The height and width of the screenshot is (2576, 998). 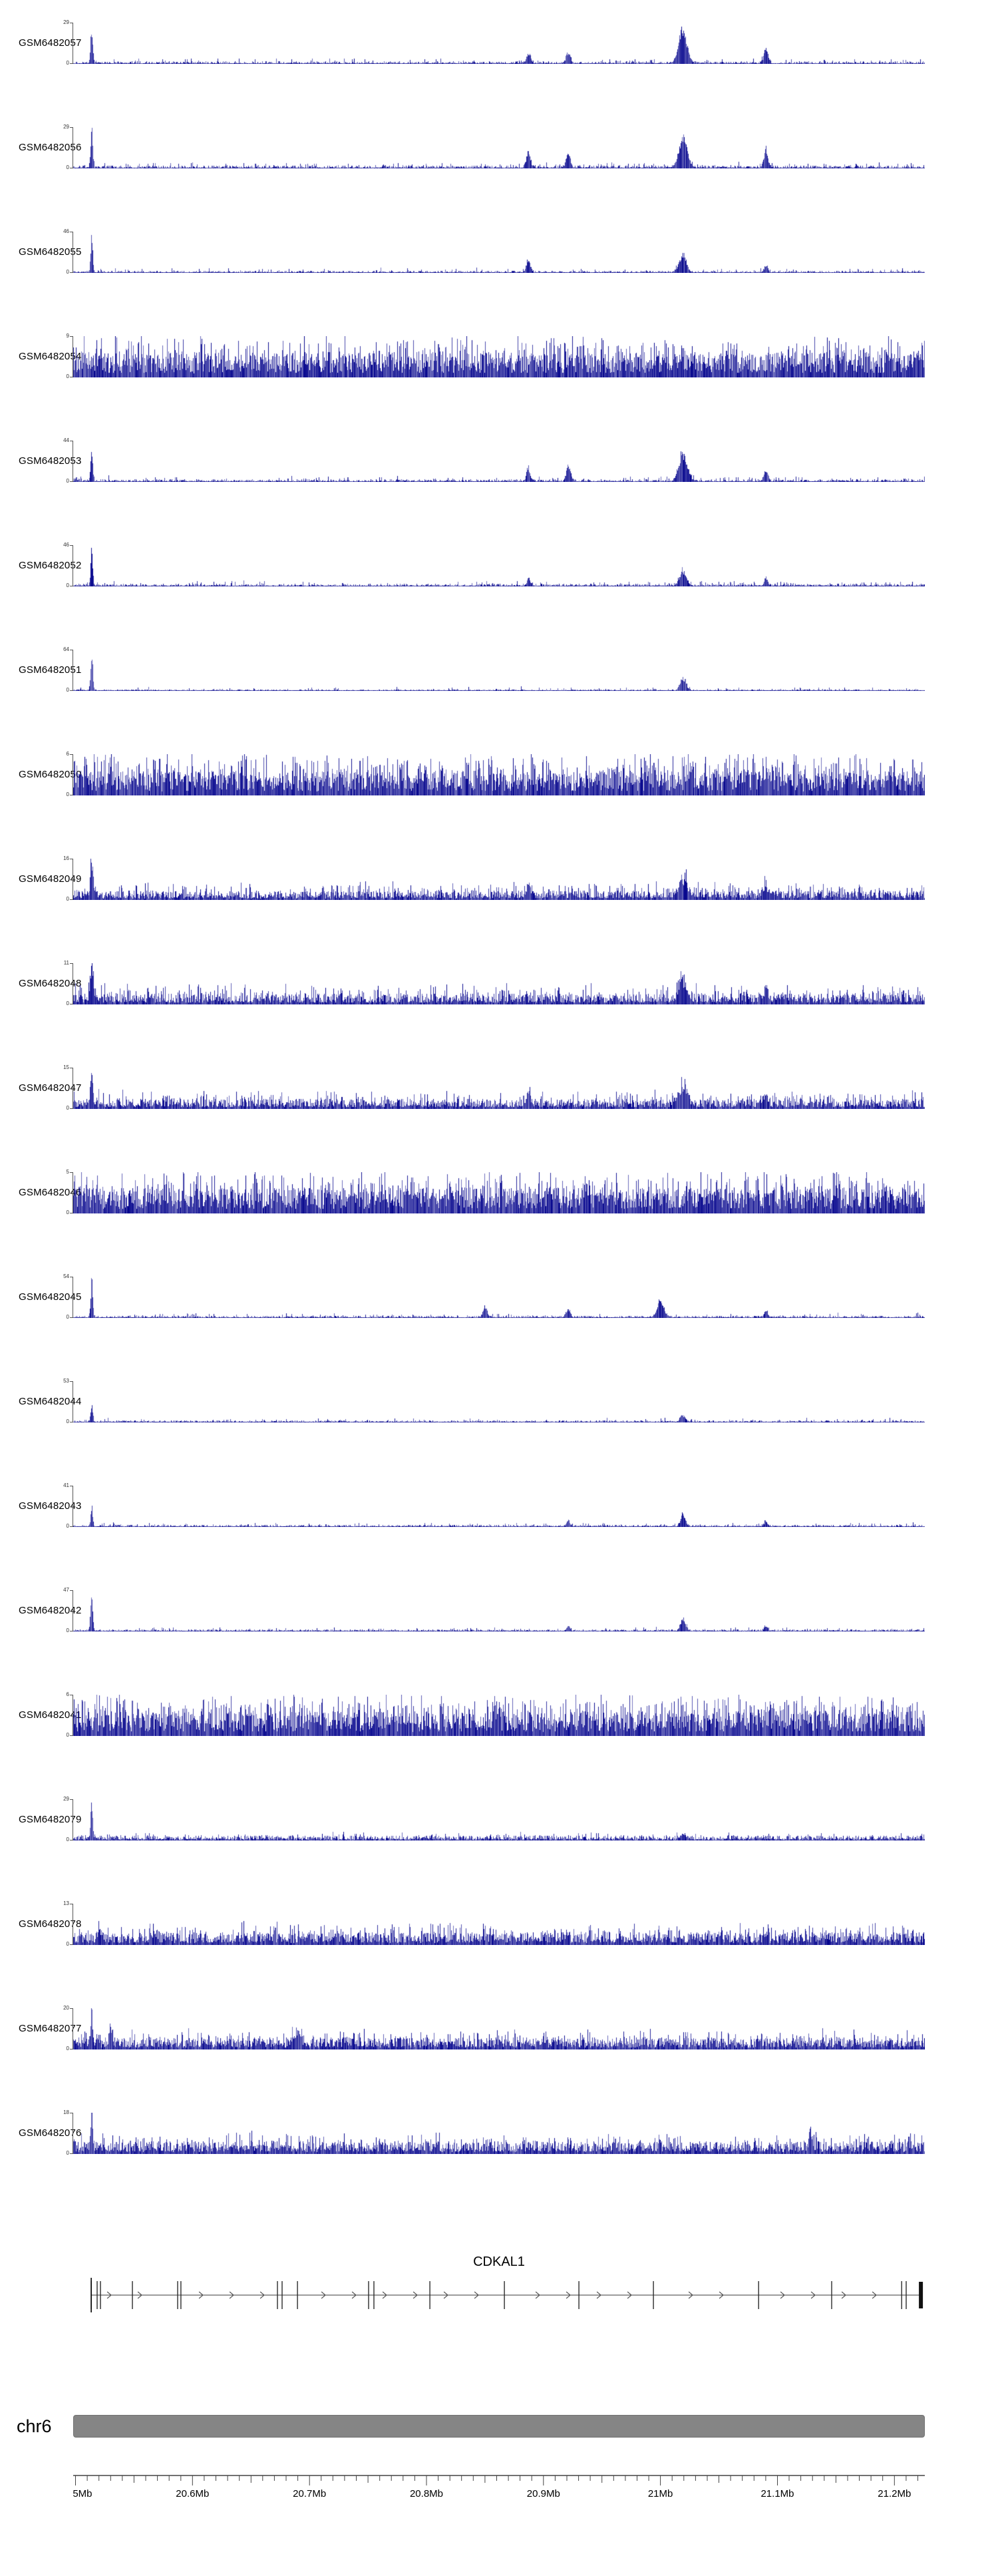 What do you see at coordinates (499, 491) in the screenshot?
I see `track-row: GSM6482053 44 0` at bounding box center [499, 491].